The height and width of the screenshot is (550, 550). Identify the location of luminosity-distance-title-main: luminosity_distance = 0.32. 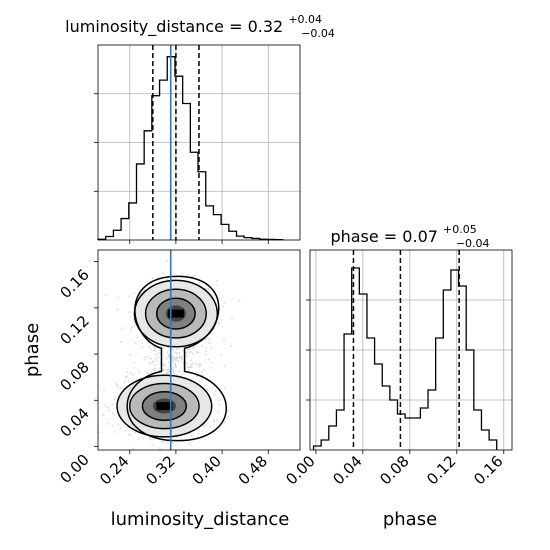
(174, 27).